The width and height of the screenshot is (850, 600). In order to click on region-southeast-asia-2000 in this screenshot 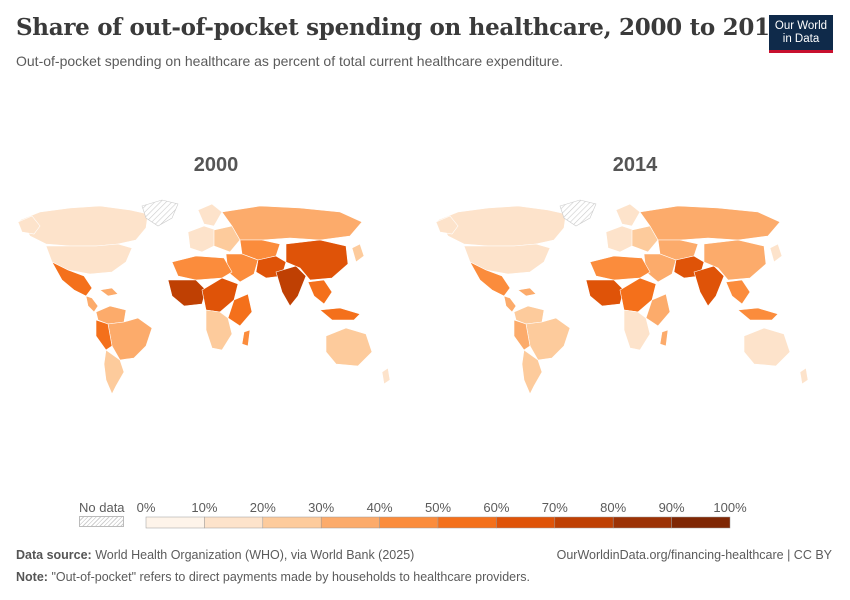, I will do `click(320, 292)`.